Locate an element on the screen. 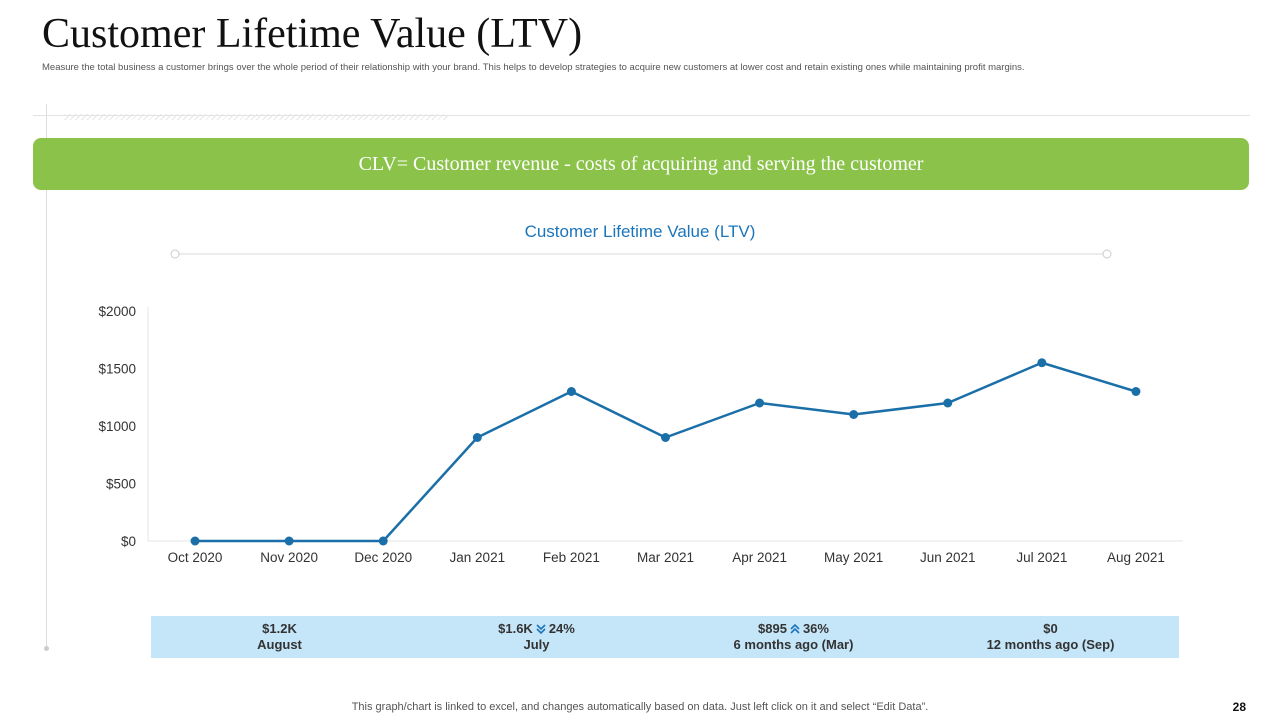 The width and height of the screenshot is (1280, 720). y-tick-label: $1500 is located at coordinates (117, 369).